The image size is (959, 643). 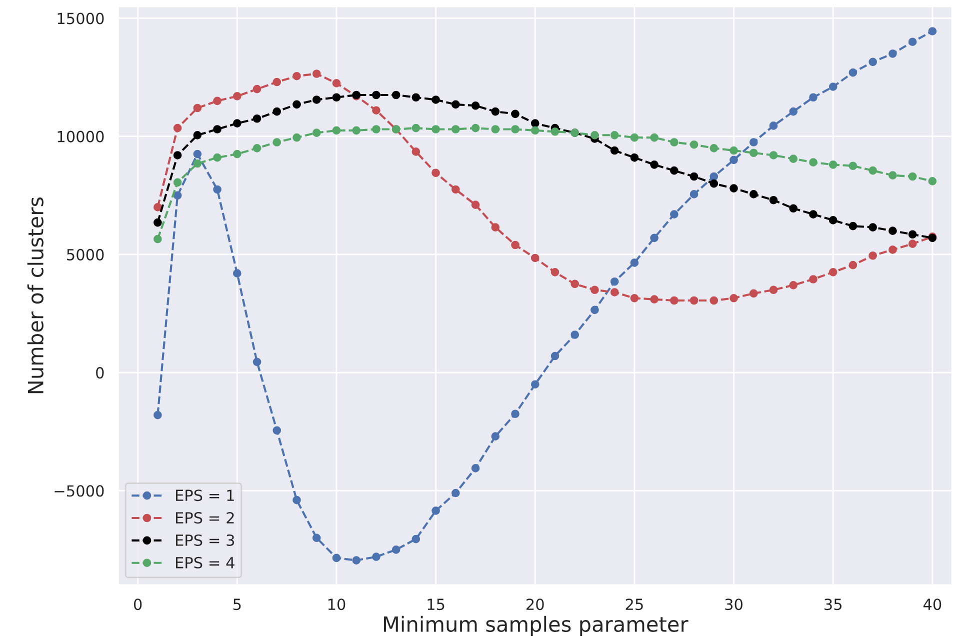 I want to click on x-tick-label: 0, so click(x=138, y=604).